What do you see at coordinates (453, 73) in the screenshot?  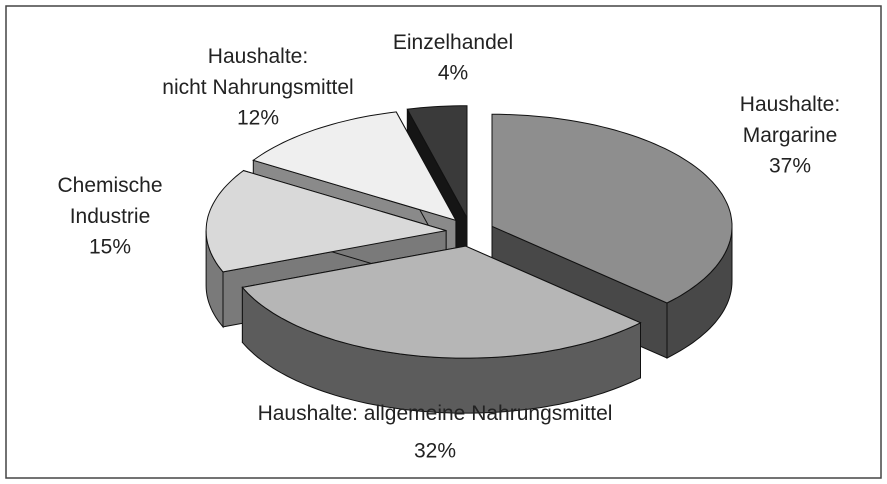 I see `value-label: 4%` at bounding box center [453, 73].